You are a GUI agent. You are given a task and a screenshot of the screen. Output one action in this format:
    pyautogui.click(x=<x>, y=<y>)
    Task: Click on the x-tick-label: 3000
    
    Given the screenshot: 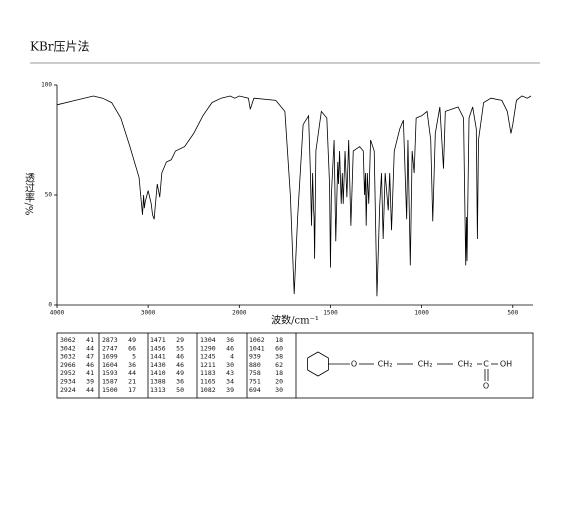 What is the action you would take?
    pyautogui.click(x=148, y=313)
    